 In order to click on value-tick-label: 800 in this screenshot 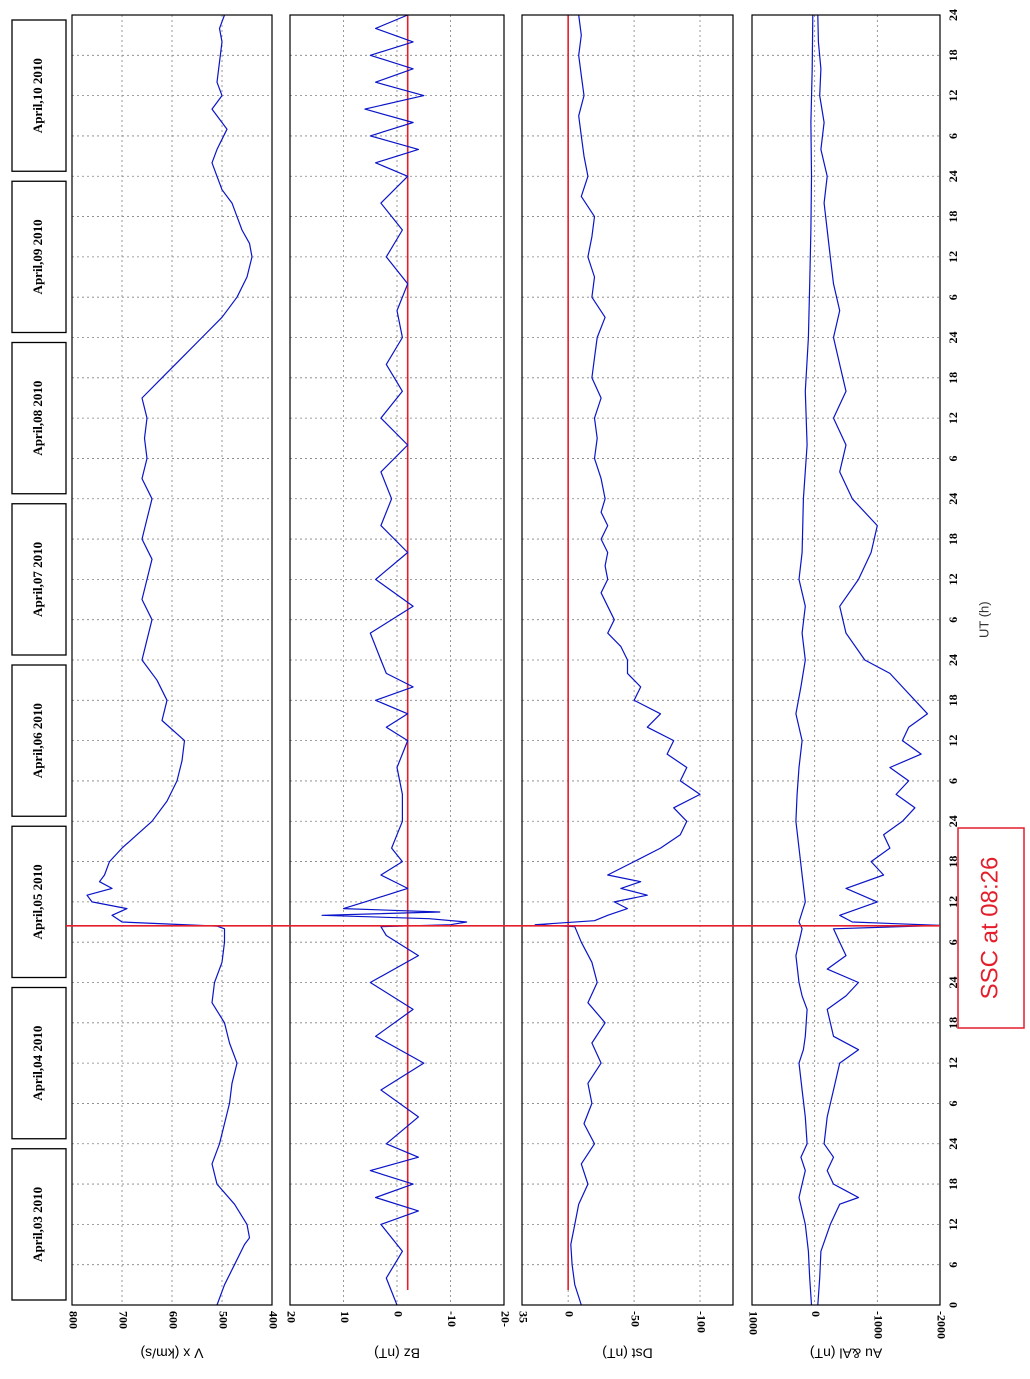, I will do `click(73, 1320)`.